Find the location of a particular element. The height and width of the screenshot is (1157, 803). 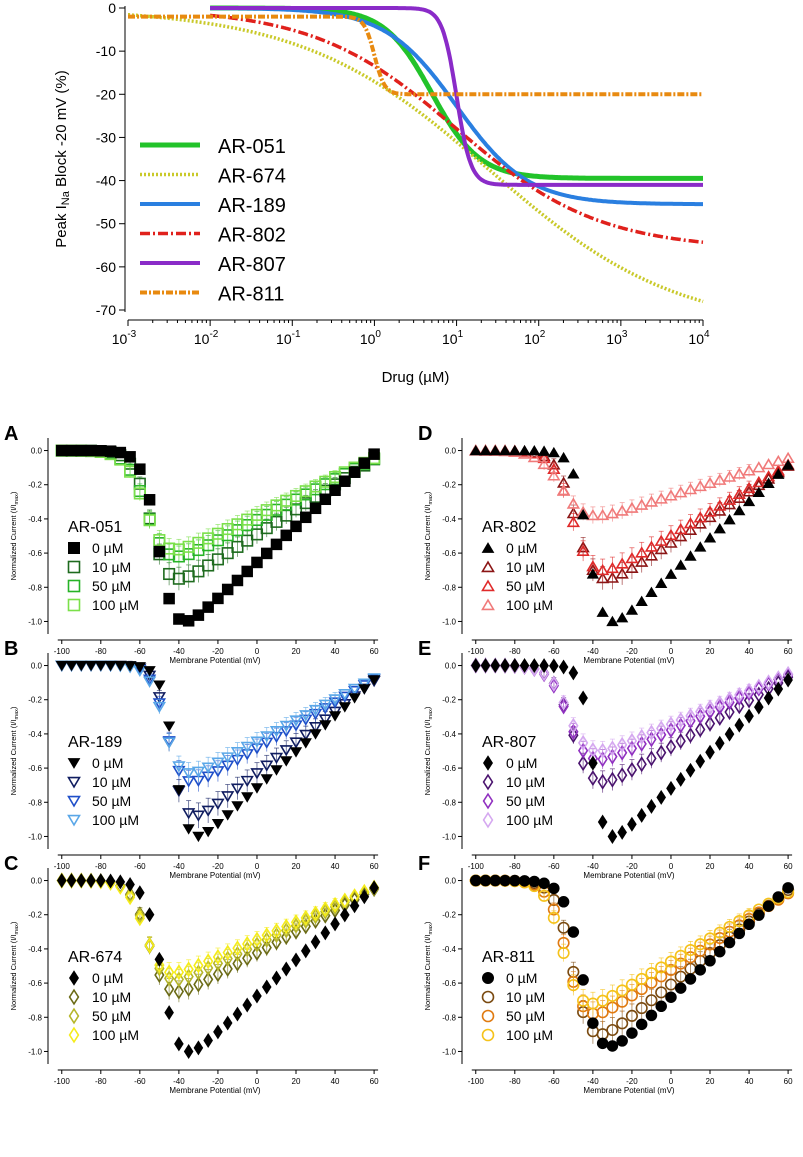

y-tick-label: -1.0 is located at coordinates (449, 621).